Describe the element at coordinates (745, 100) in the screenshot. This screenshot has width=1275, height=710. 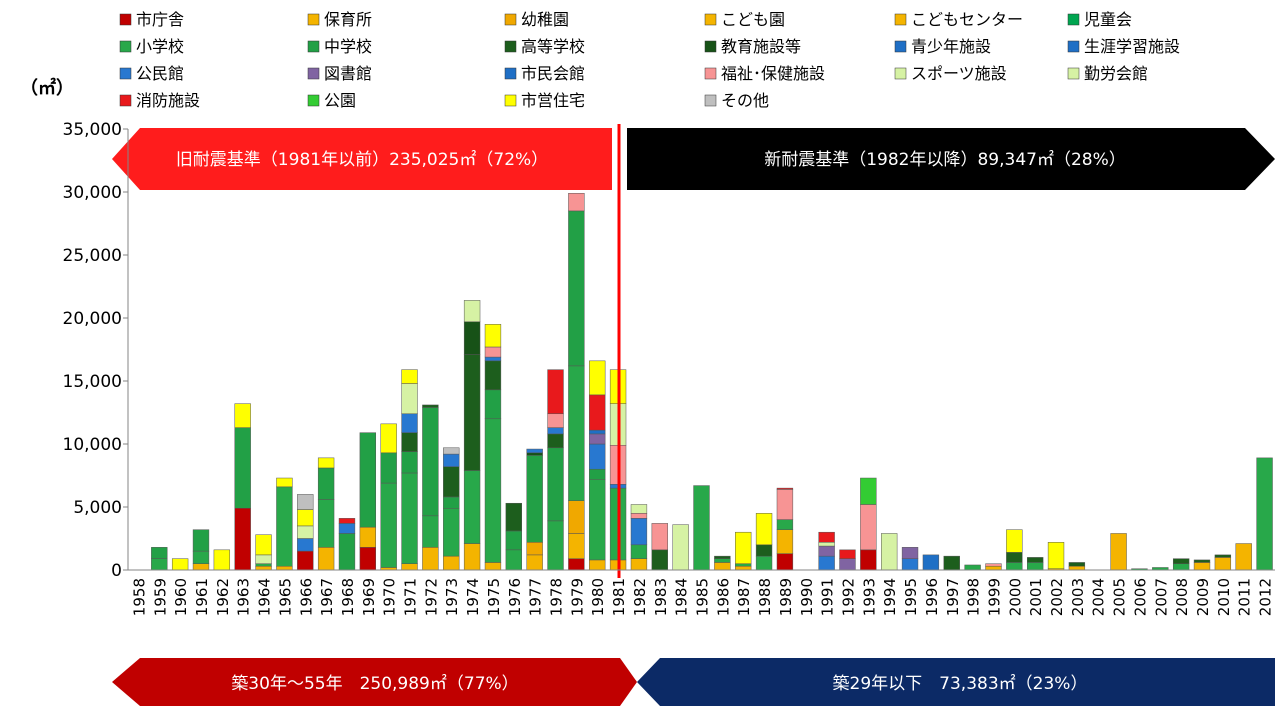
I see `legend-label: その他` at that location.